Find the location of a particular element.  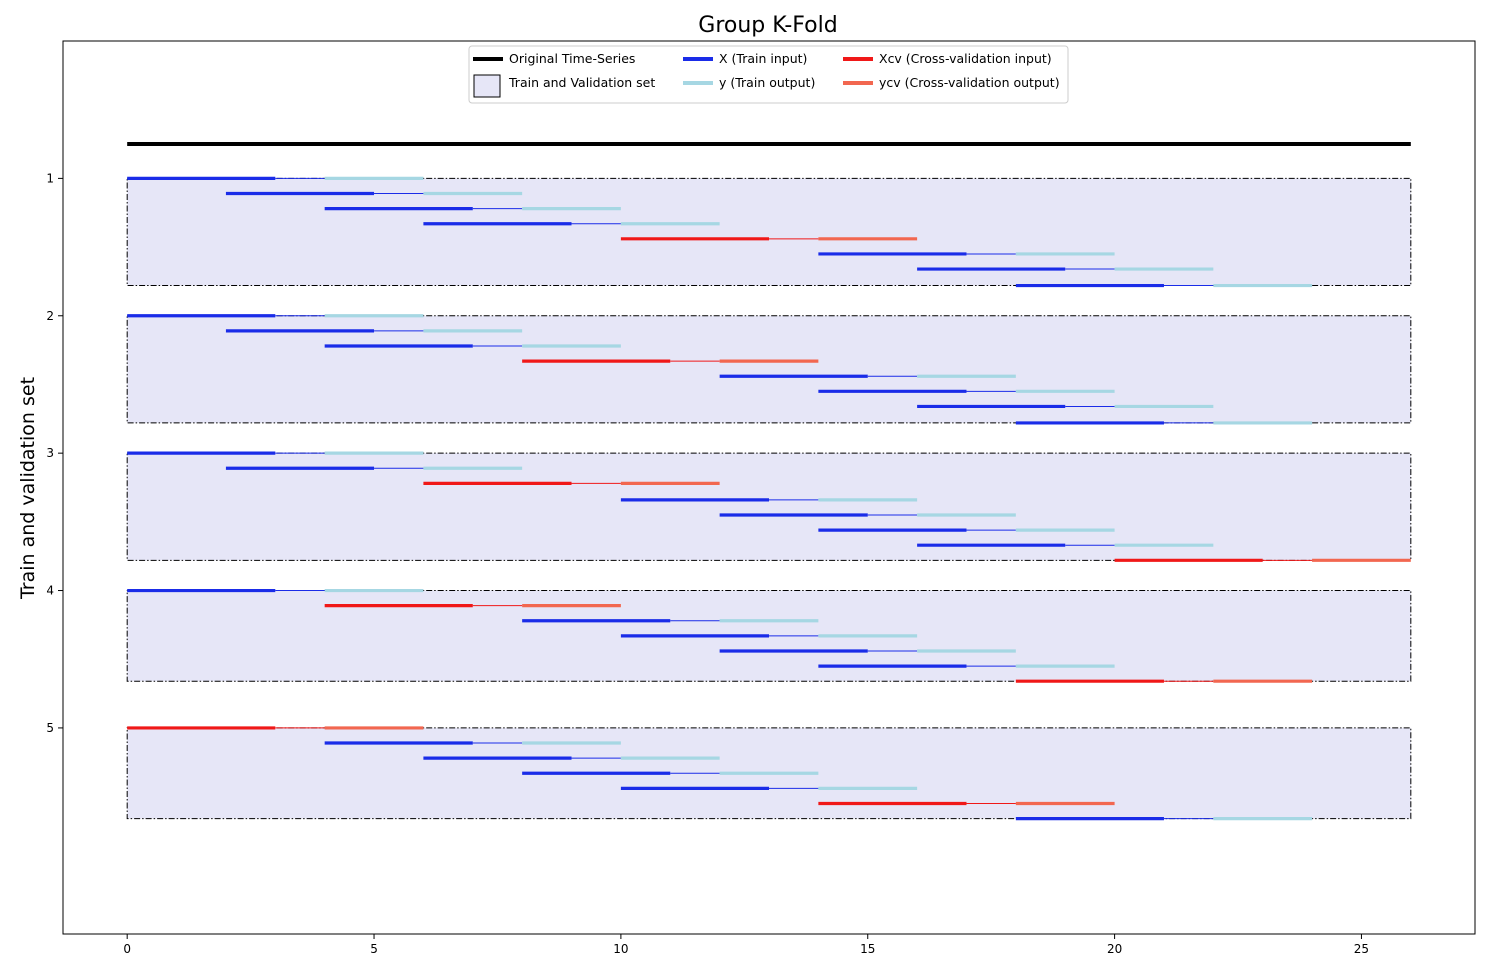

y-tick-label-3: 3 is located at coordinates (50, 453).